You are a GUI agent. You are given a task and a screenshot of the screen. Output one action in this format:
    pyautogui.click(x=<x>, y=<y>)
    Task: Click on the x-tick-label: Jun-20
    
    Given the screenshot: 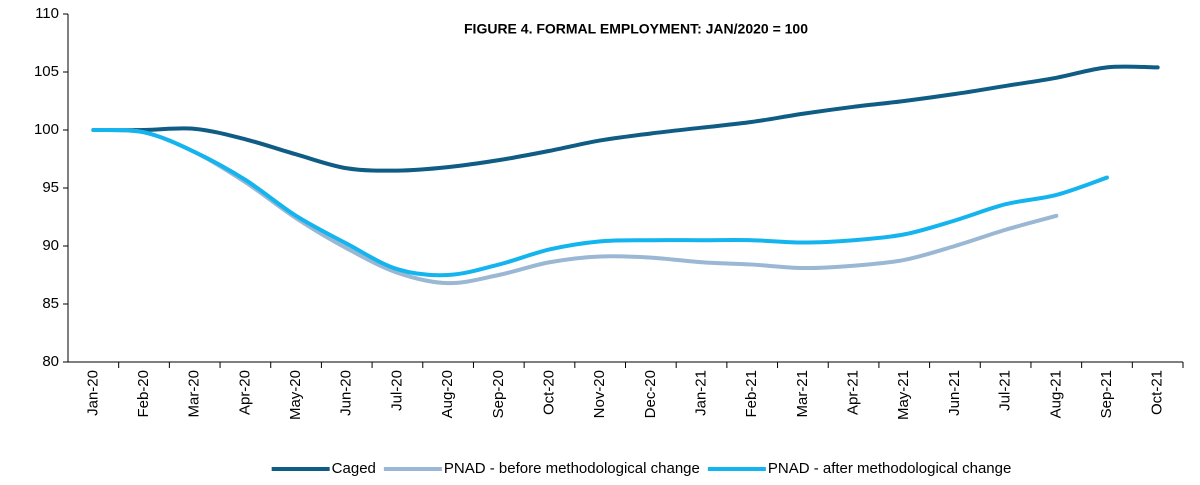 What is the action you would take?
    pyautogui.click(x=346, y=393)
    